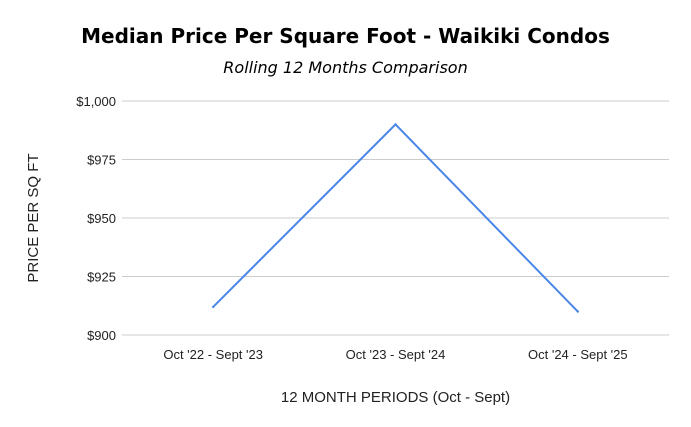  Describe the element at coordinates (96, 101) in the screenshot. I see `y-tick-label: $1,000` at that location.